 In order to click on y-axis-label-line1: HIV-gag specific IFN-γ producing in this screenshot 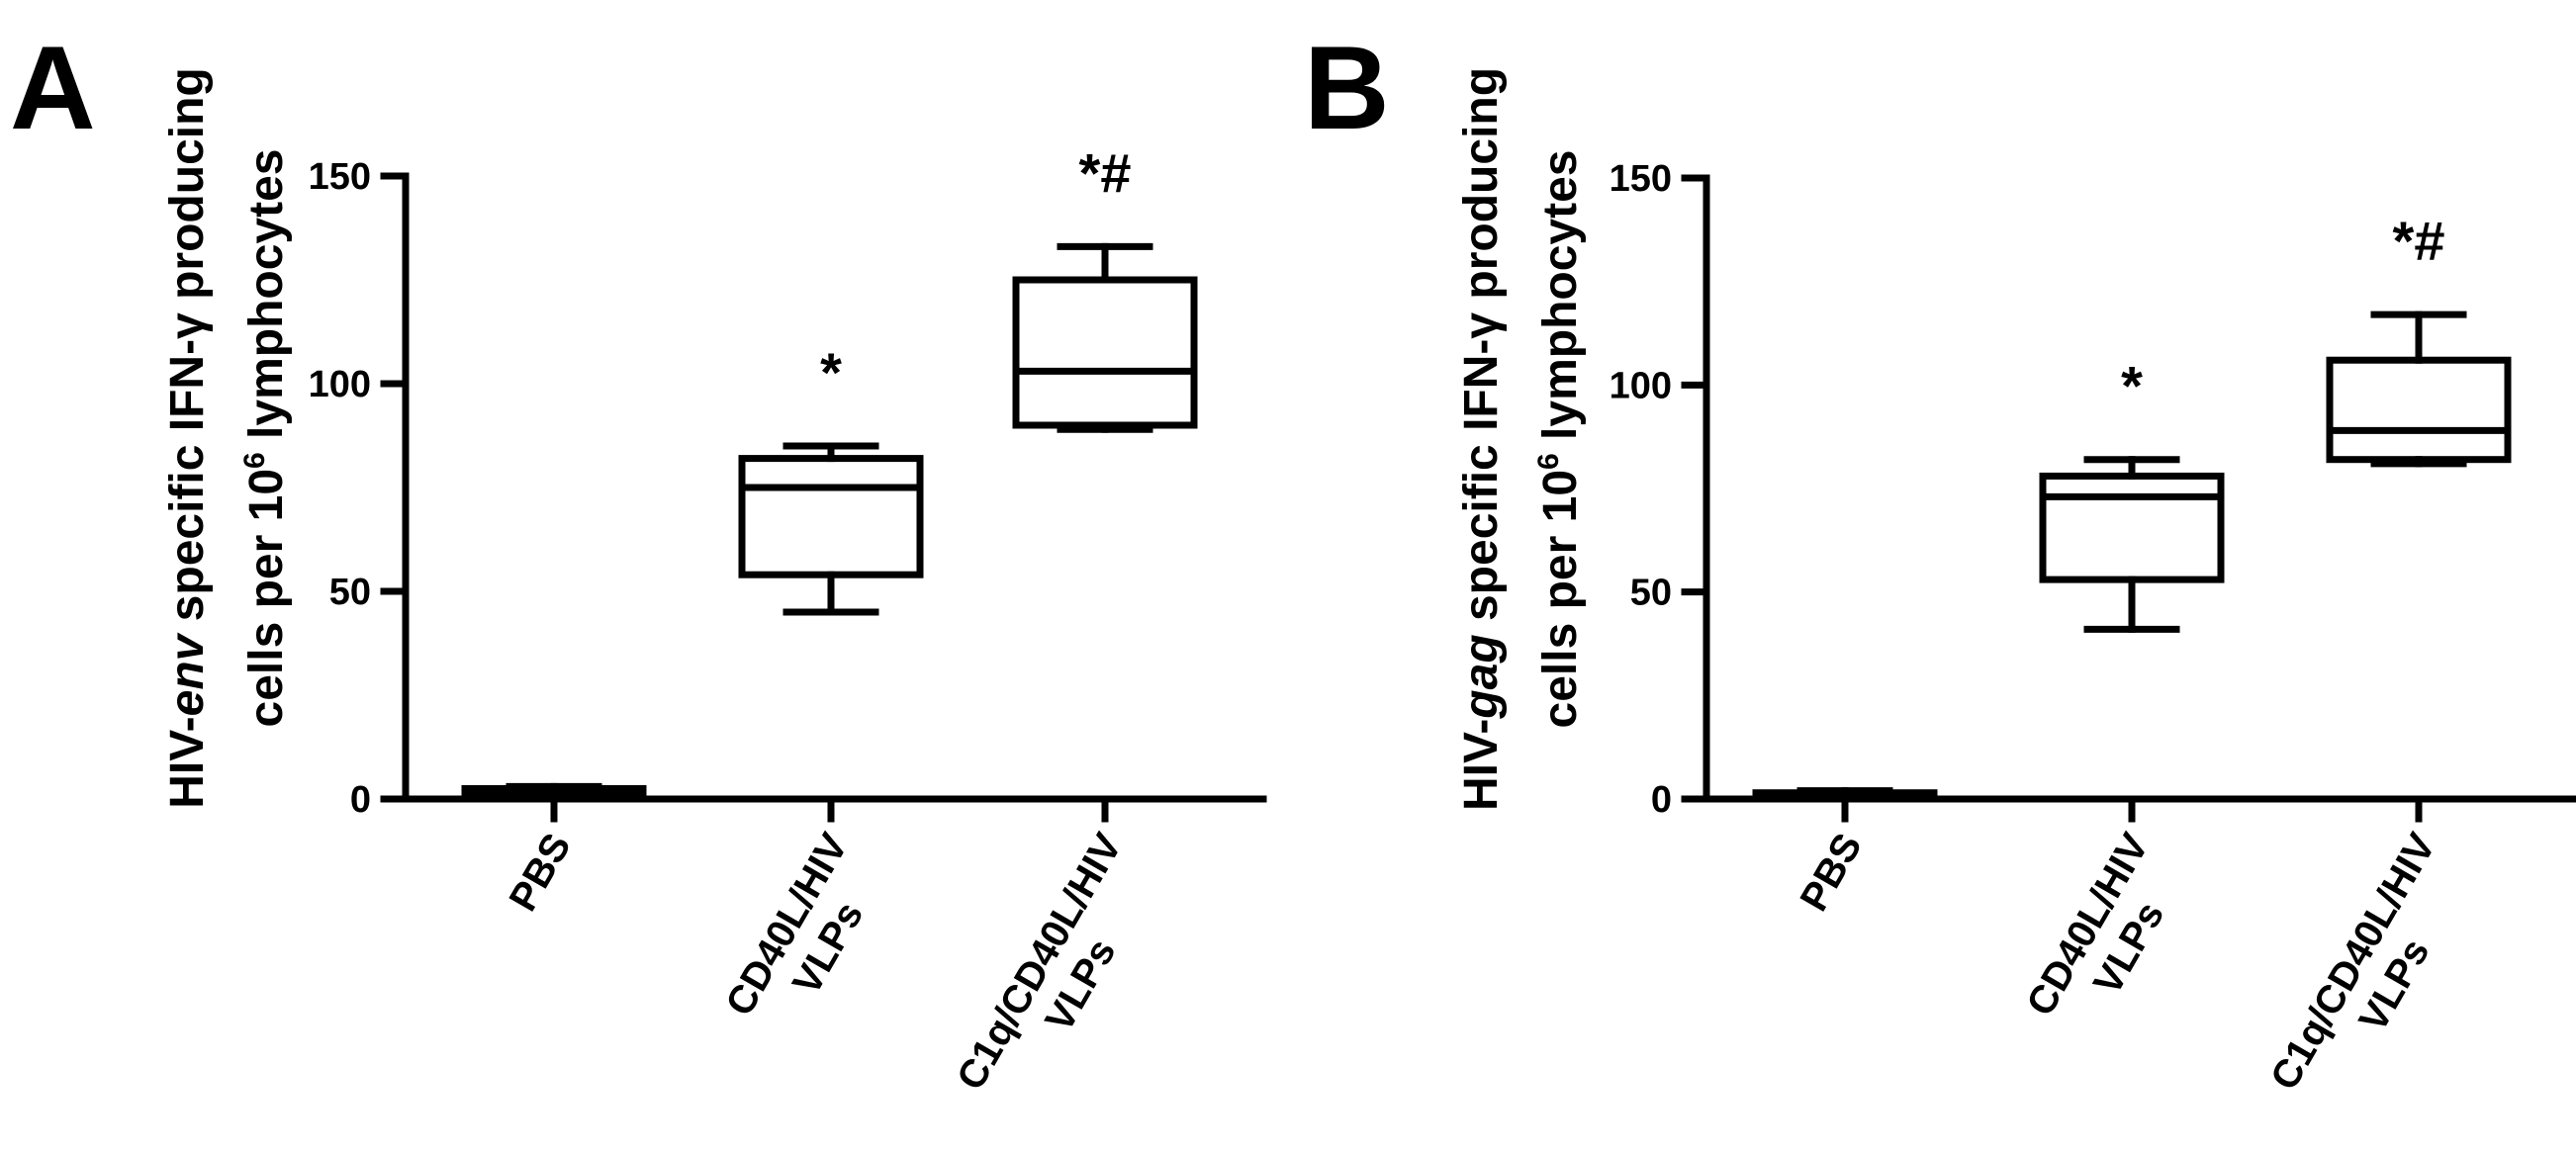, I will do `click(1481, 439)`.